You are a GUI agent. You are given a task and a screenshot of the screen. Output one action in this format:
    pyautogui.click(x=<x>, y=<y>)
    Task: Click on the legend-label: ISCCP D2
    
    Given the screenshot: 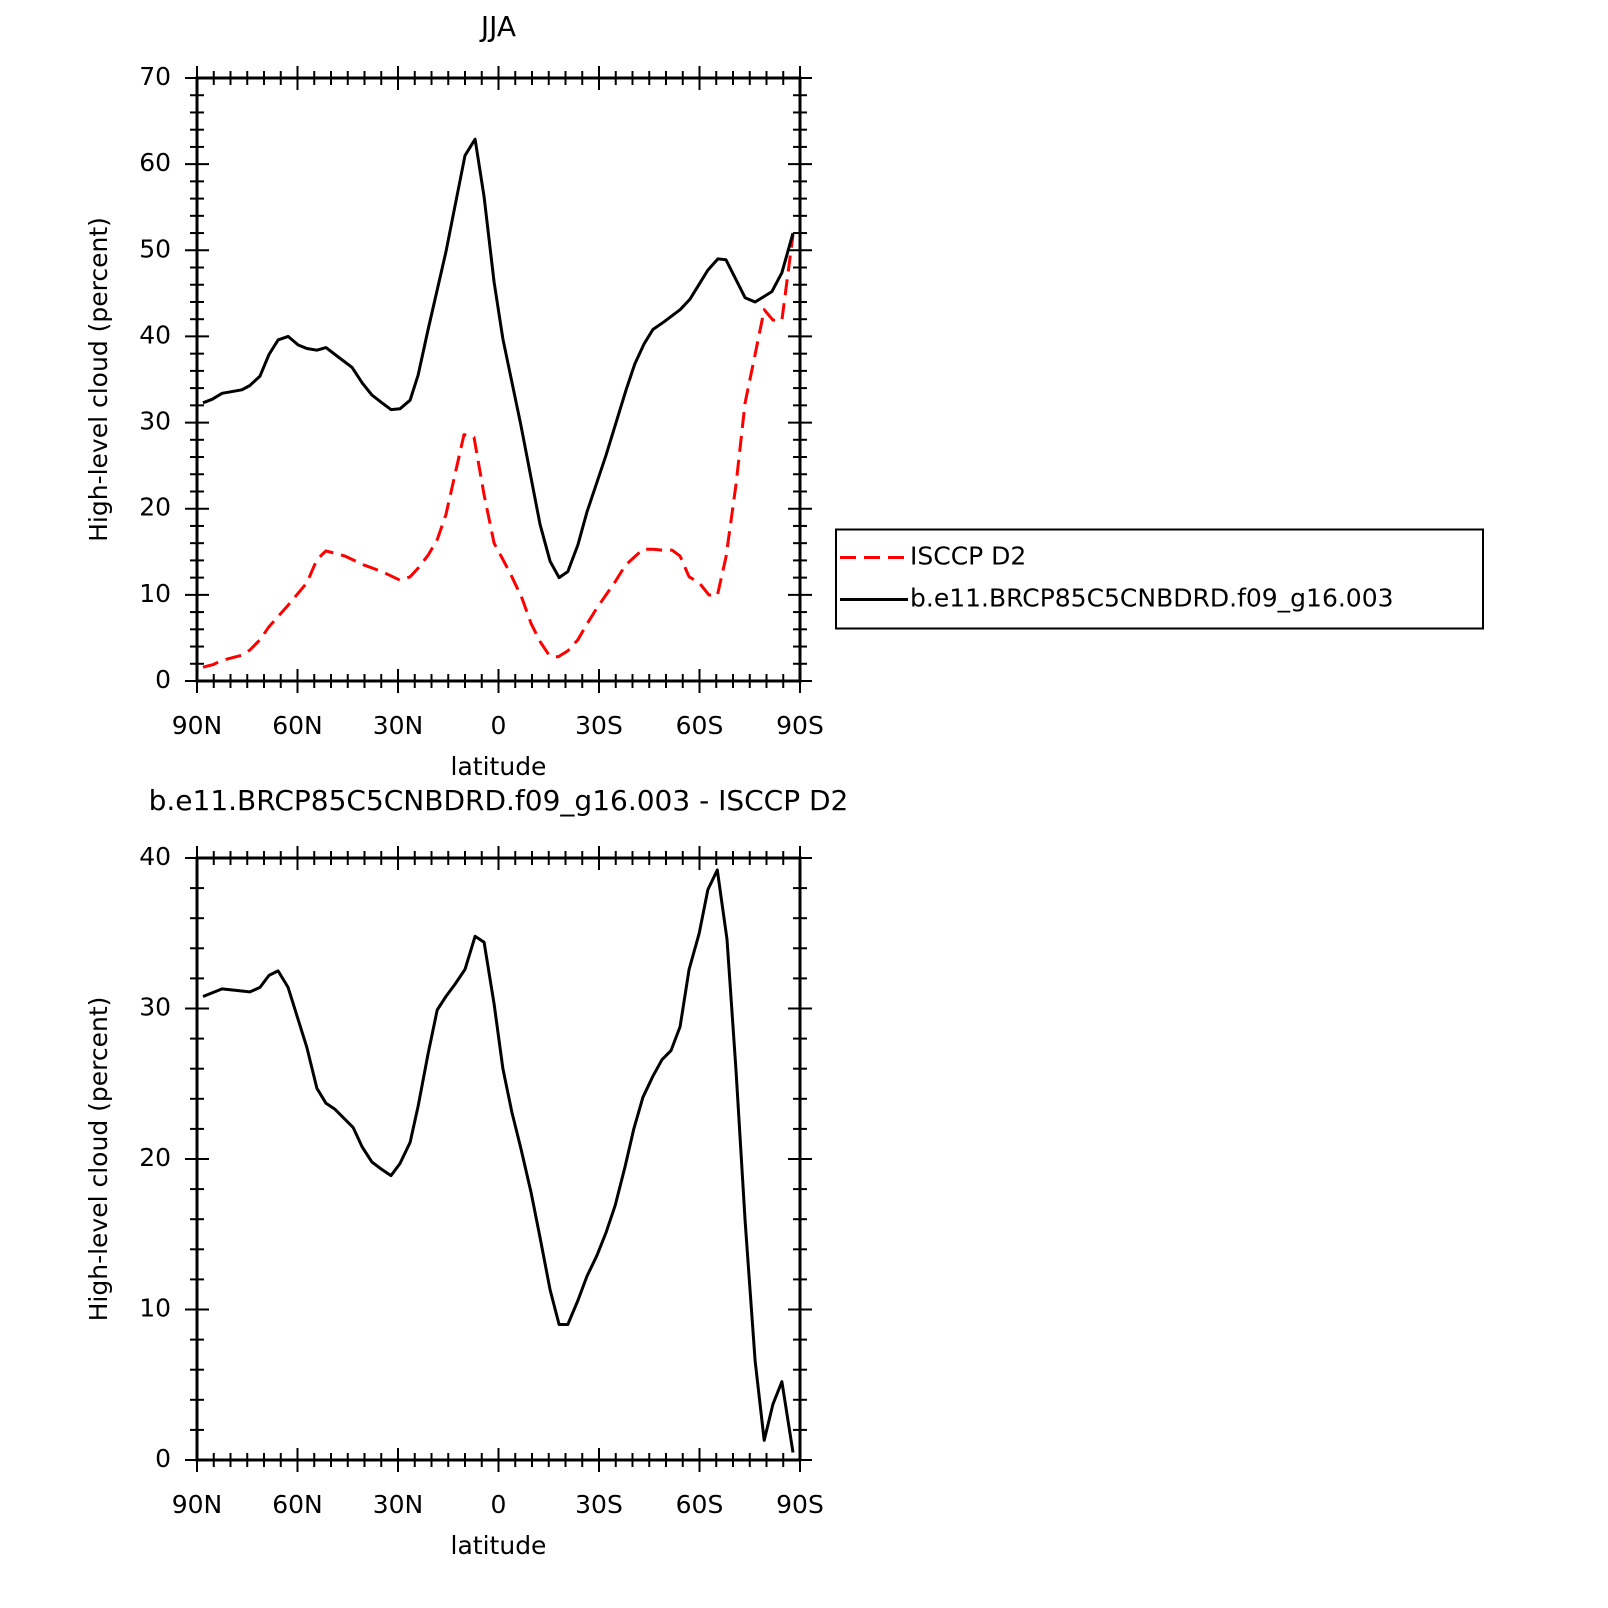 What is the action you would take?
    pyautogui.click(x=968, y=556)
    